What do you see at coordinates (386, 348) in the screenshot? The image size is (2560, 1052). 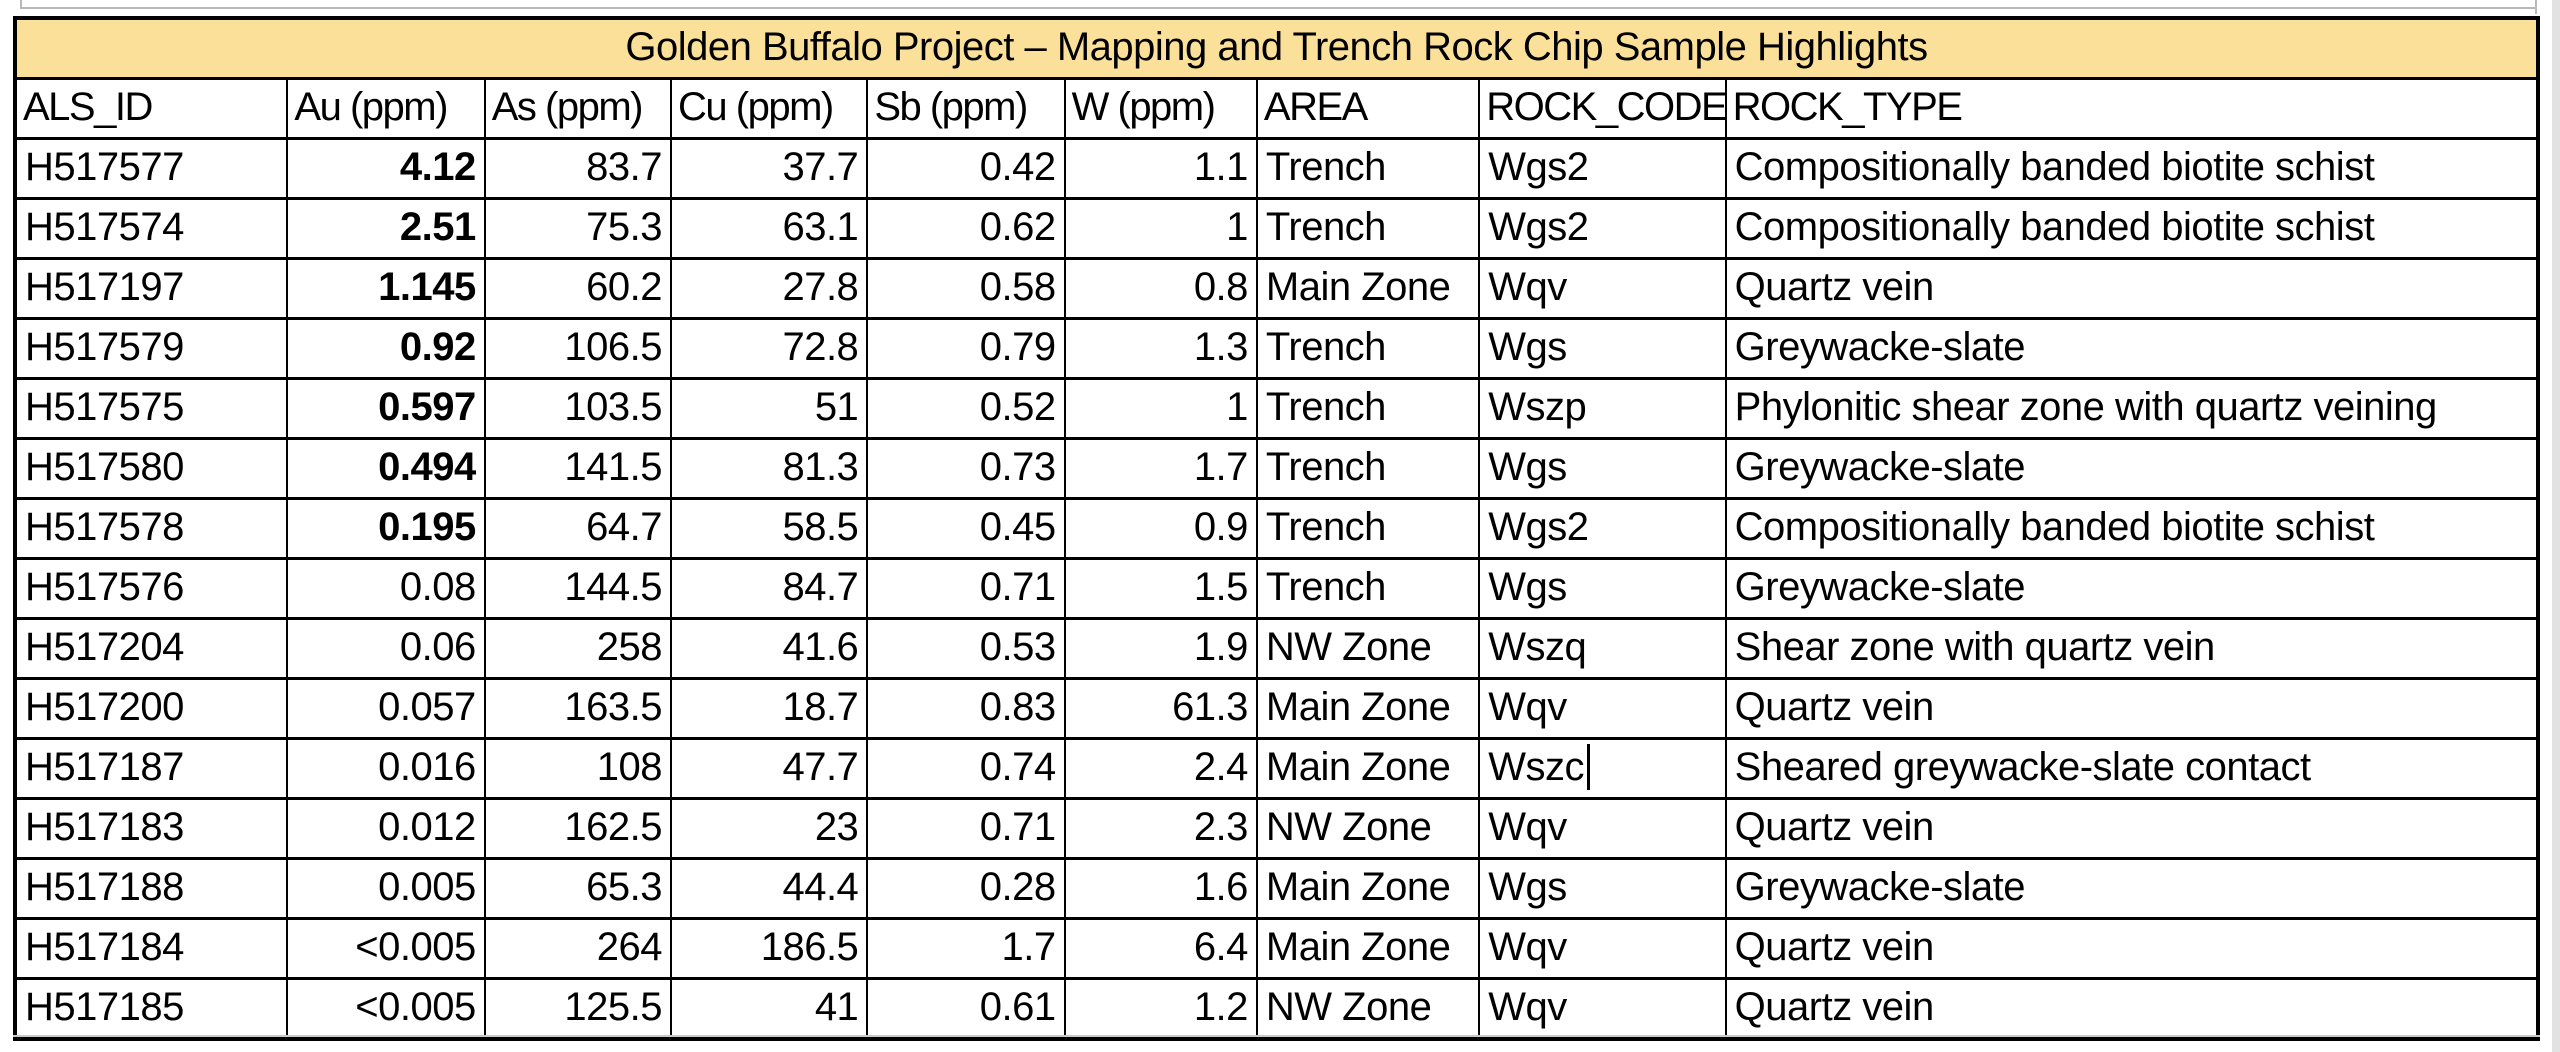 I see `cell-au: 0.92` at bounding box center [386, 348].